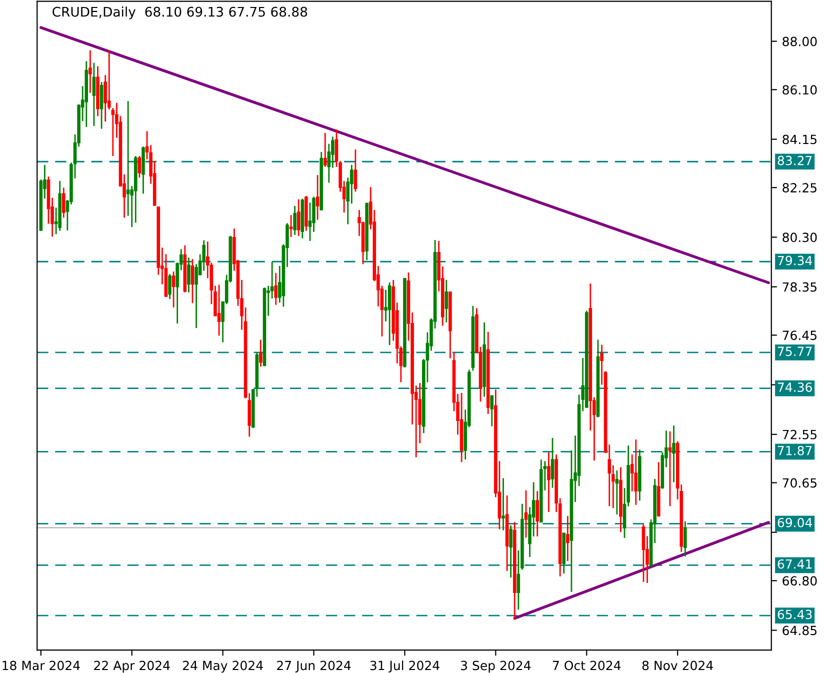 This screenshot has width=825, height=673. What do you see at coordinates (795, 523) in the screenshot?
I see `ref-line-label: 69.04` at bounding box center [795, 523].